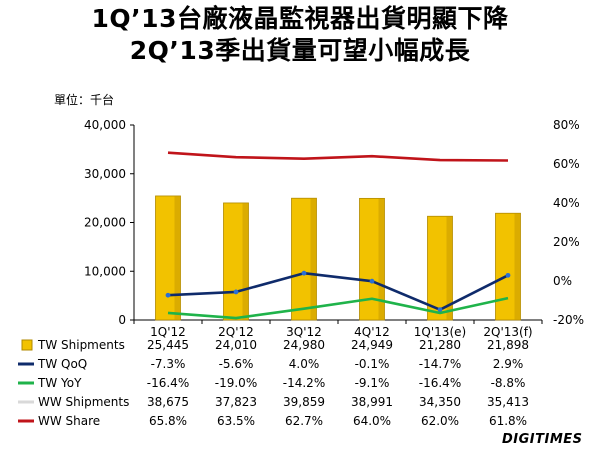 This screenshot has width=600, height=450. What do you see at coordinates (568, 320) in the screenshot?
I see `y-right-tick-label: -20%` at bounding box center [568, 320].